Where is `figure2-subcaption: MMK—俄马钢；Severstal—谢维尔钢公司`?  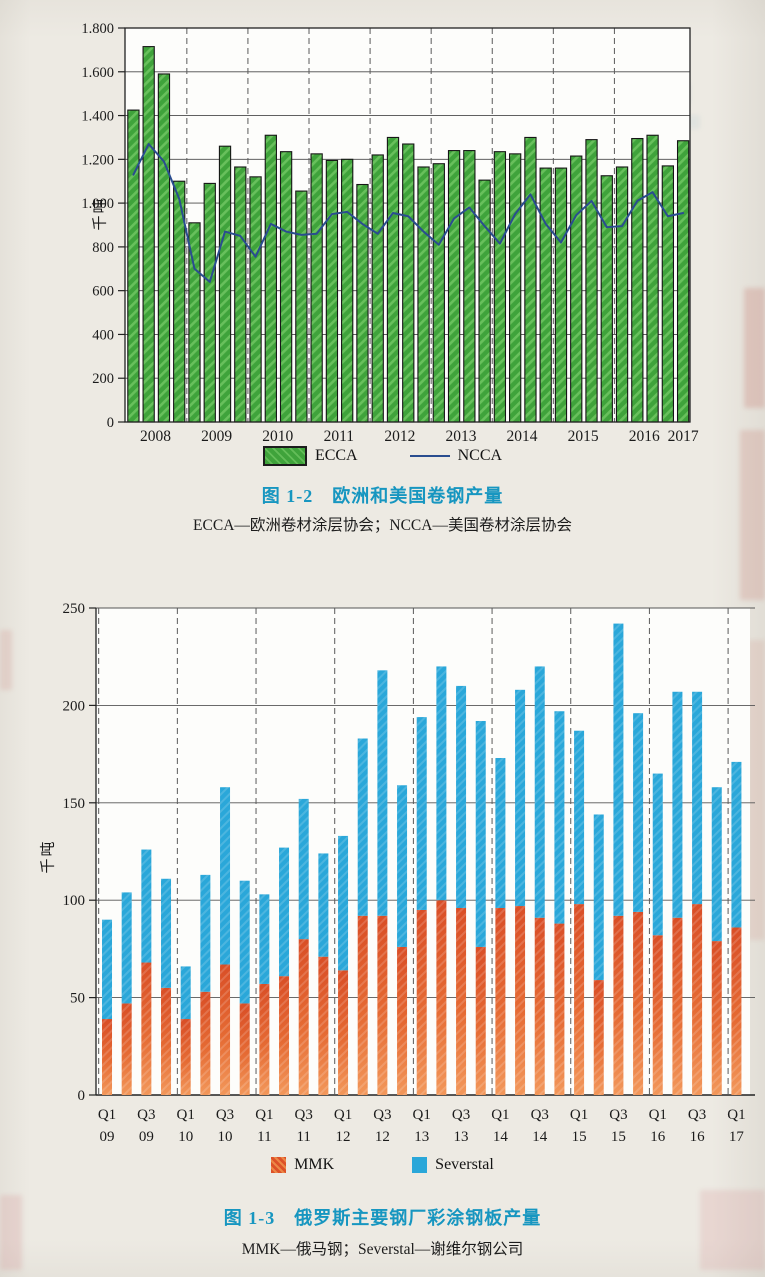 figure2-subcaption: MMK—俄马钢；Severstal—谢维尔钢公司 is located at coordinates (382, 1249).